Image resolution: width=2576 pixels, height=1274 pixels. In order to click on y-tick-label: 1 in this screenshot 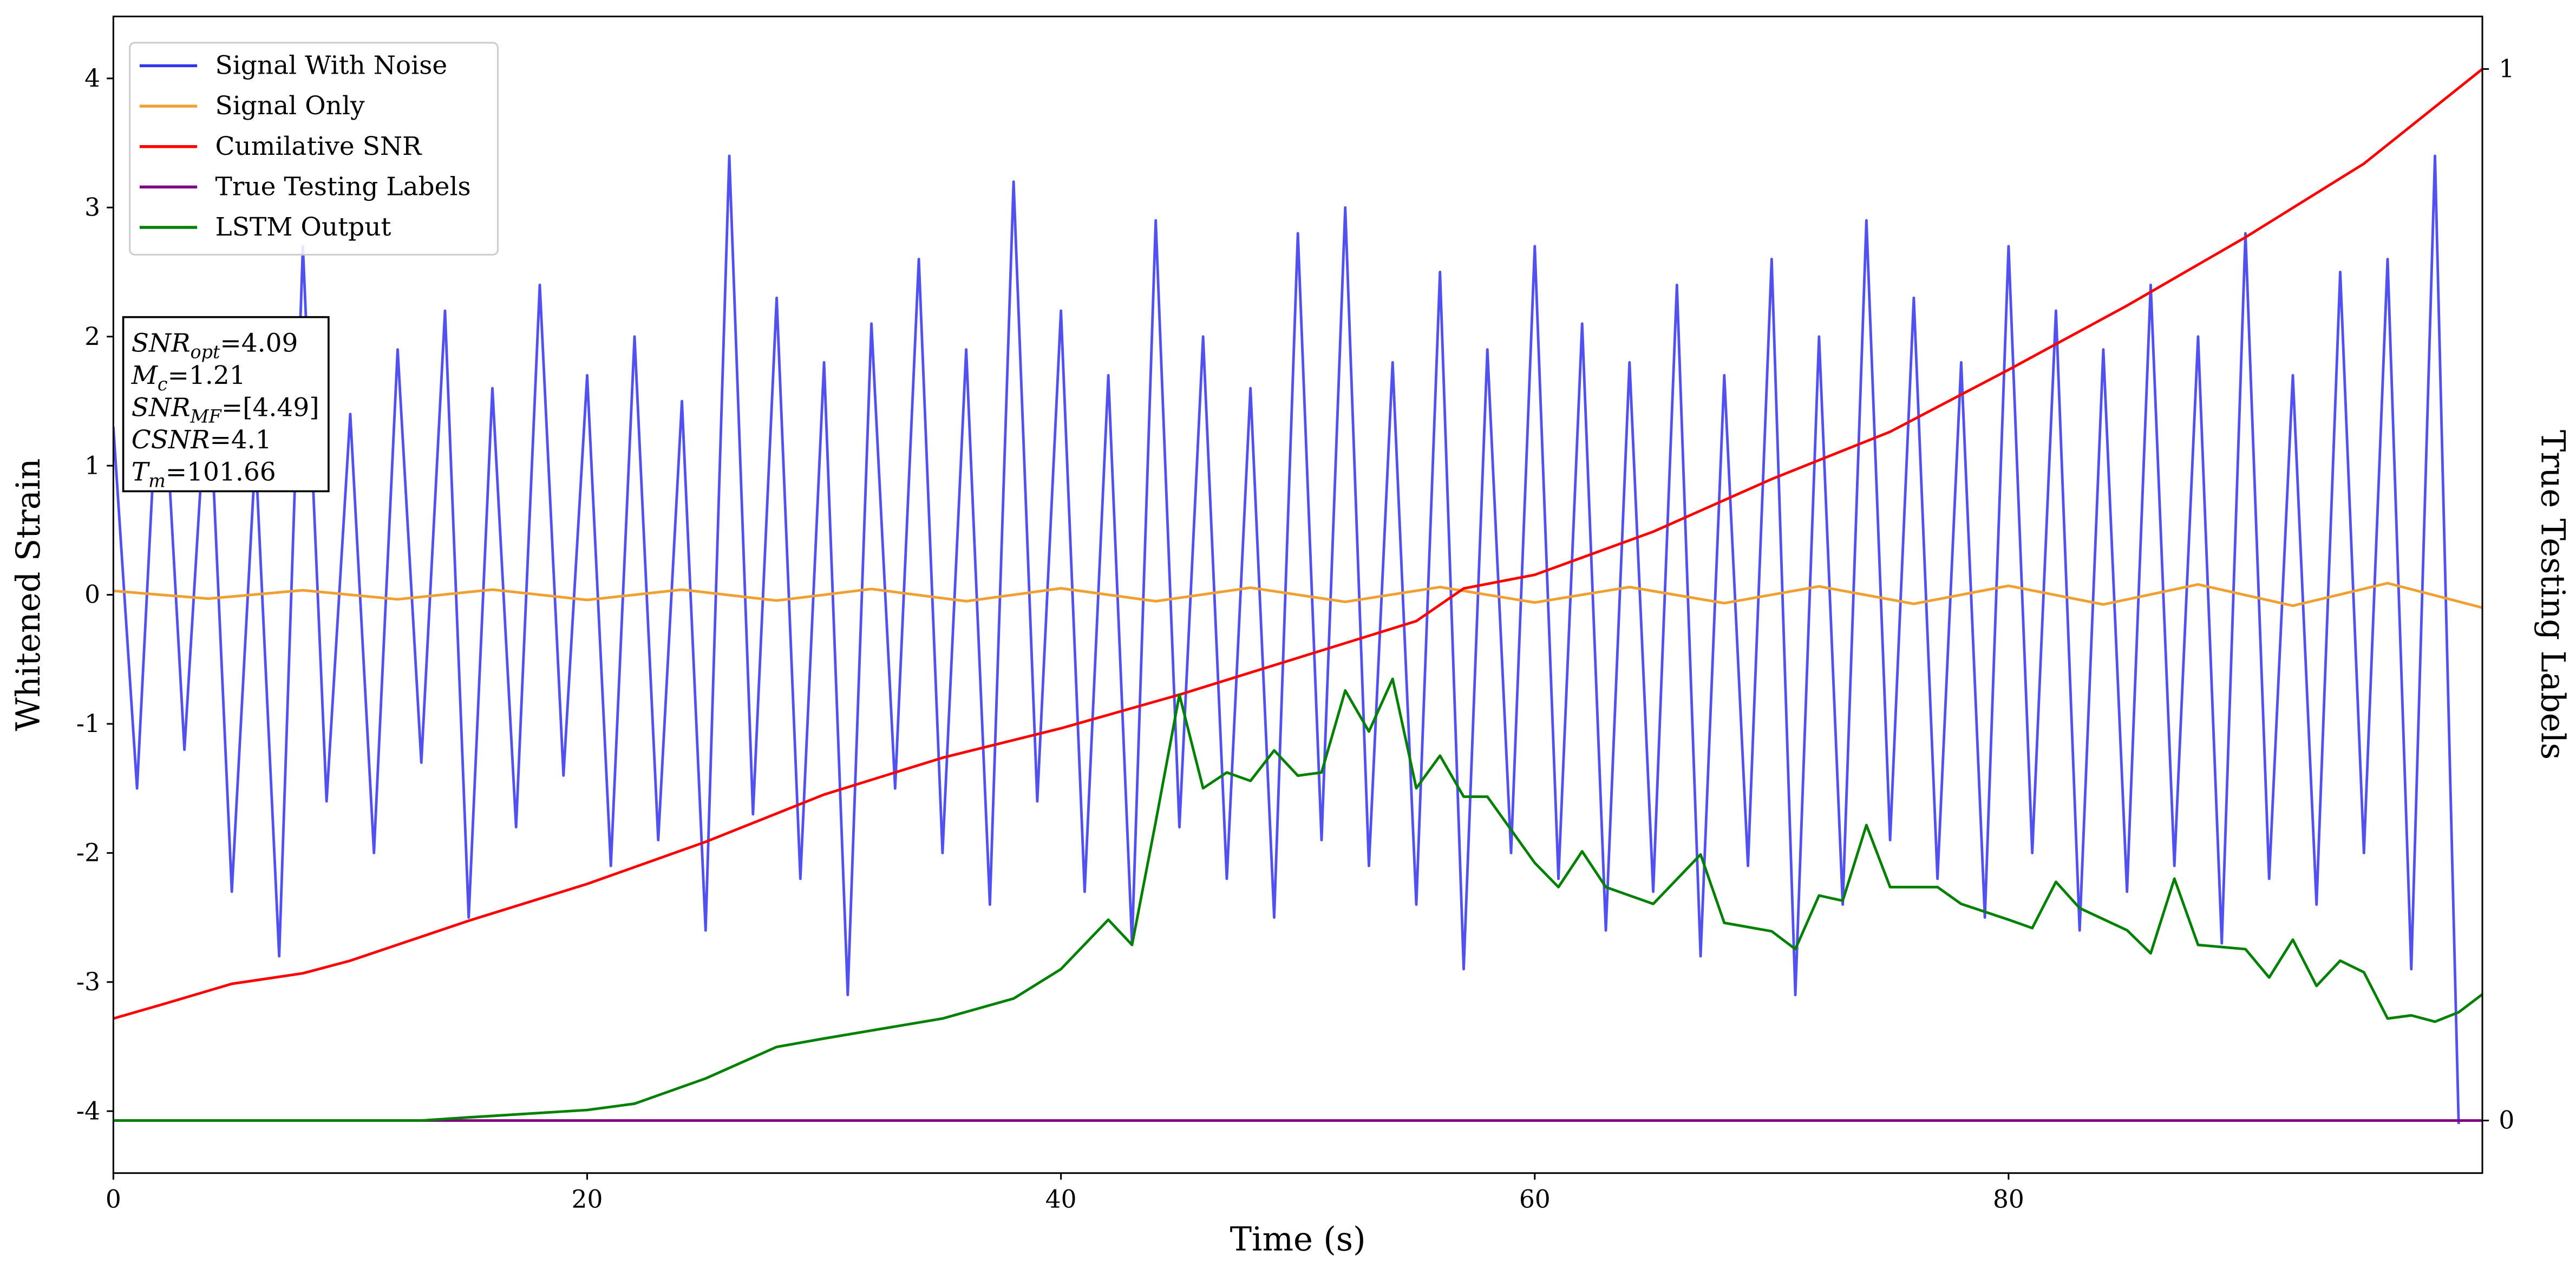, I will do `click(92, 465)`.